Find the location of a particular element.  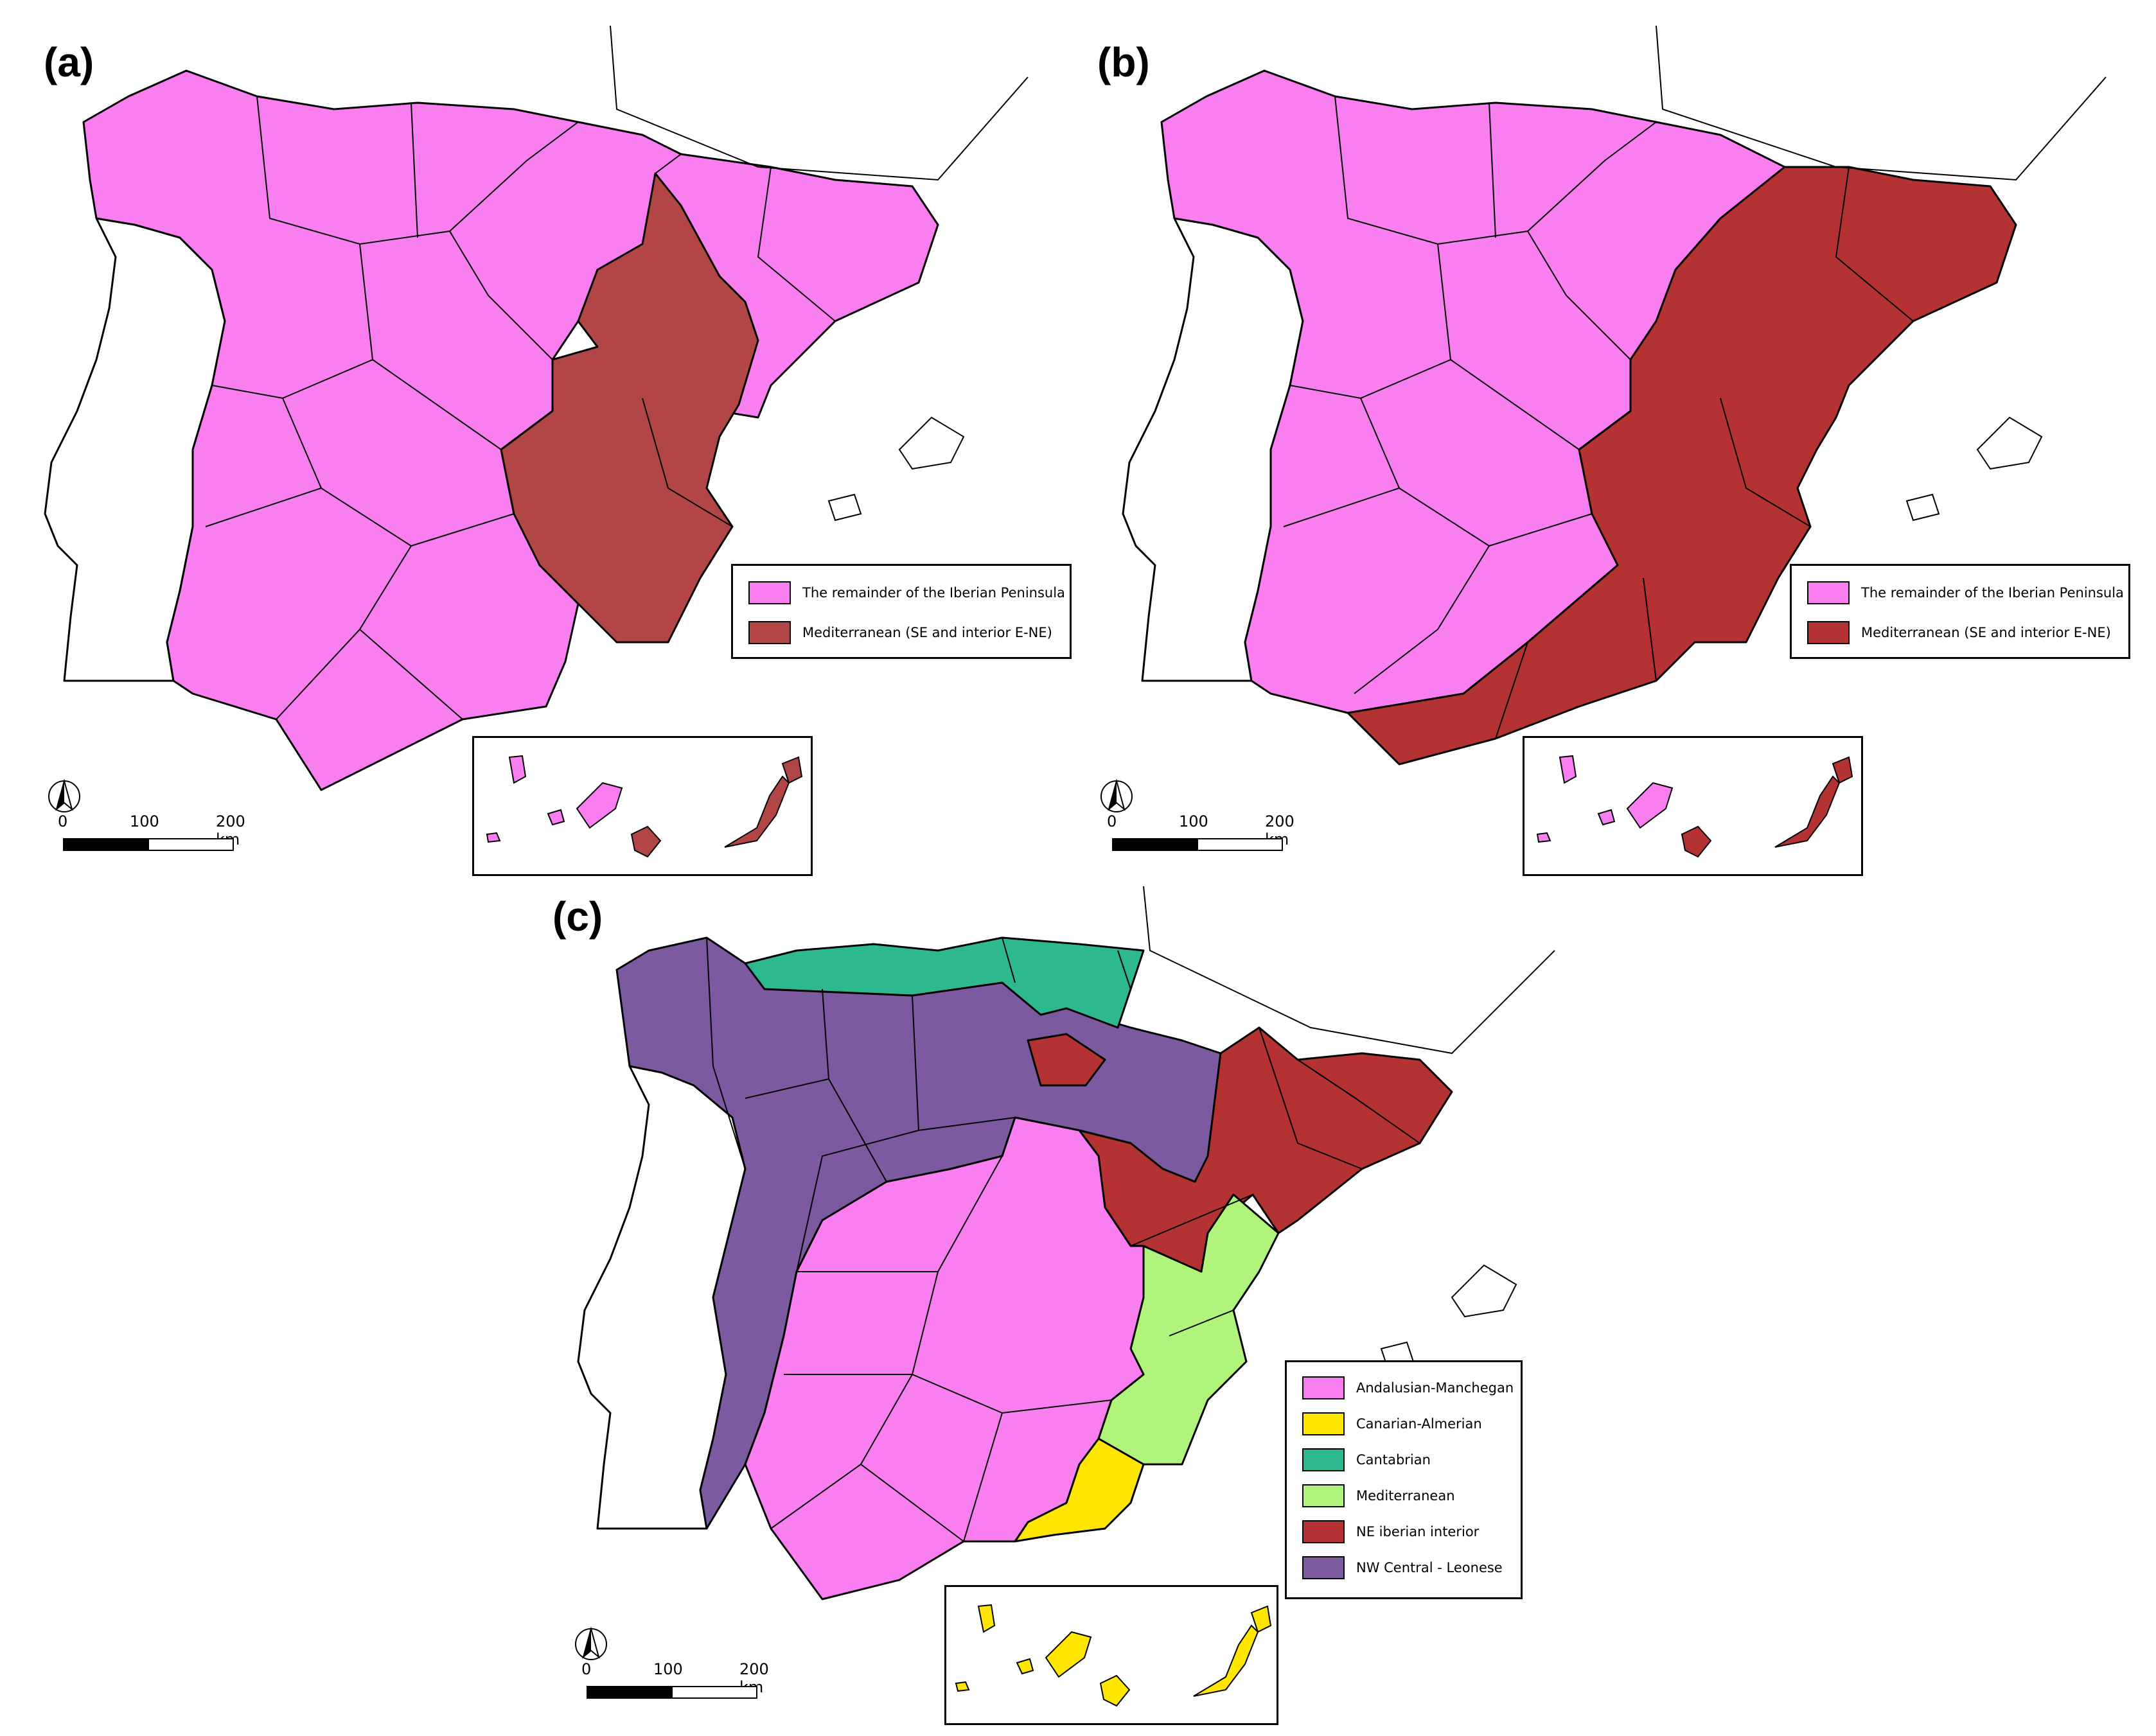

legend-item-label: Andalusian-Manchegan is located at coordinates (1435, 1388).